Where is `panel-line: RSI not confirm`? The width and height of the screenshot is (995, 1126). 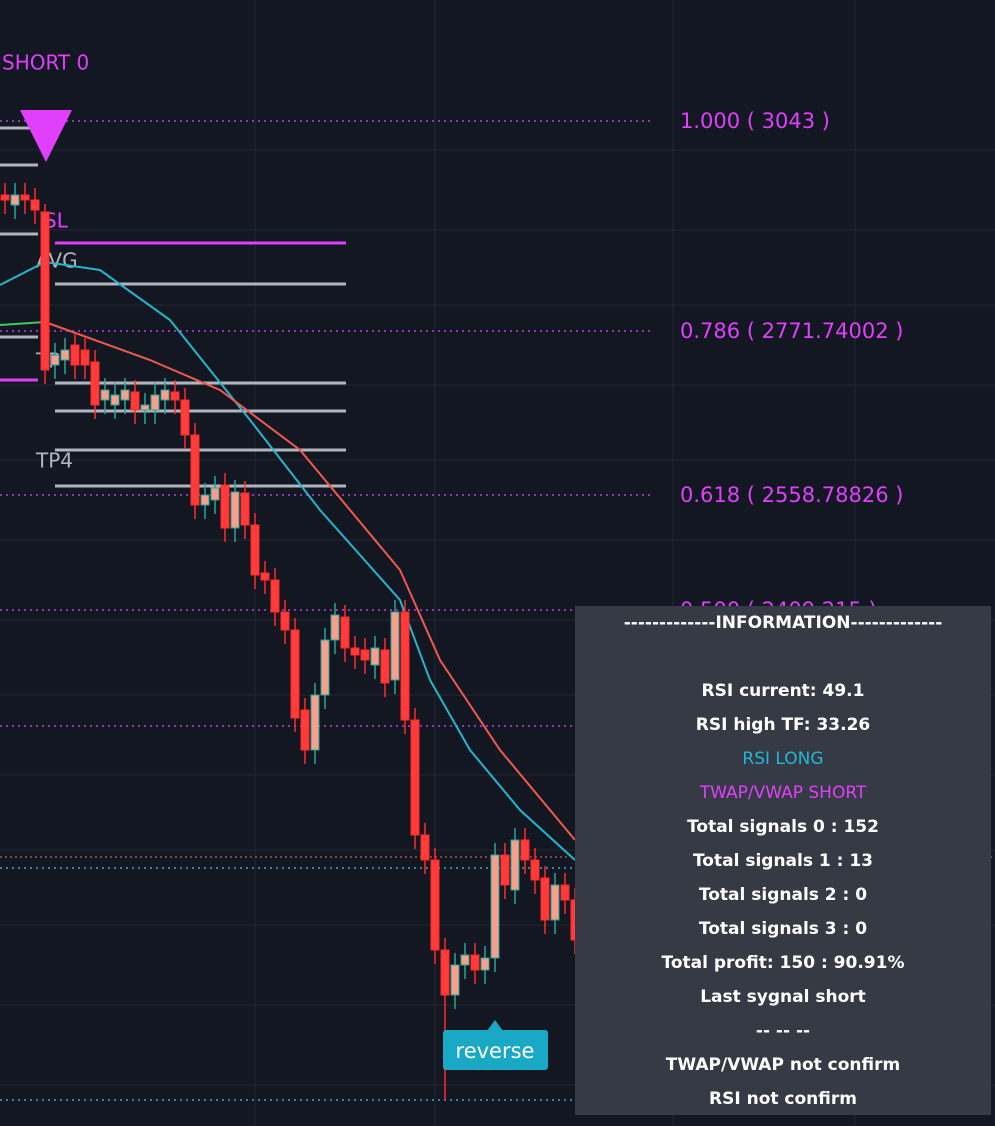 panel-line: RSI not confirm is located at coordinates (783, 1099).